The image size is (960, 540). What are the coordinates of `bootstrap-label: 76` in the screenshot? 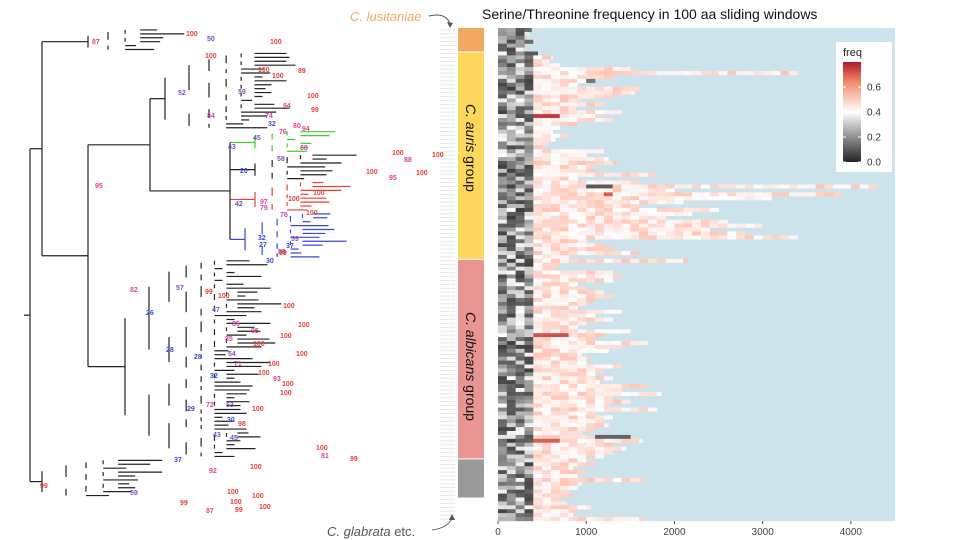 It's located at (283, 132).